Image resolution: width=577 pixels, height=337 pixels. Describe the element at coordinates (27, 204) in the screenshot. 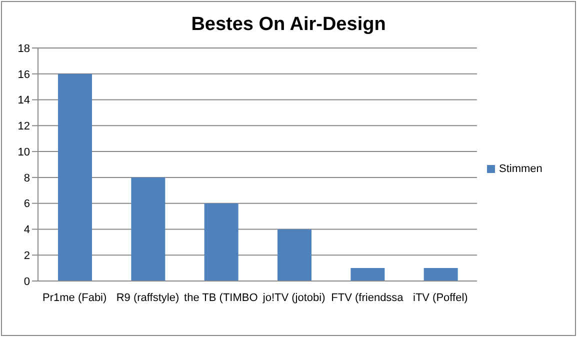

I see `y-tick-label: 6` at that location.